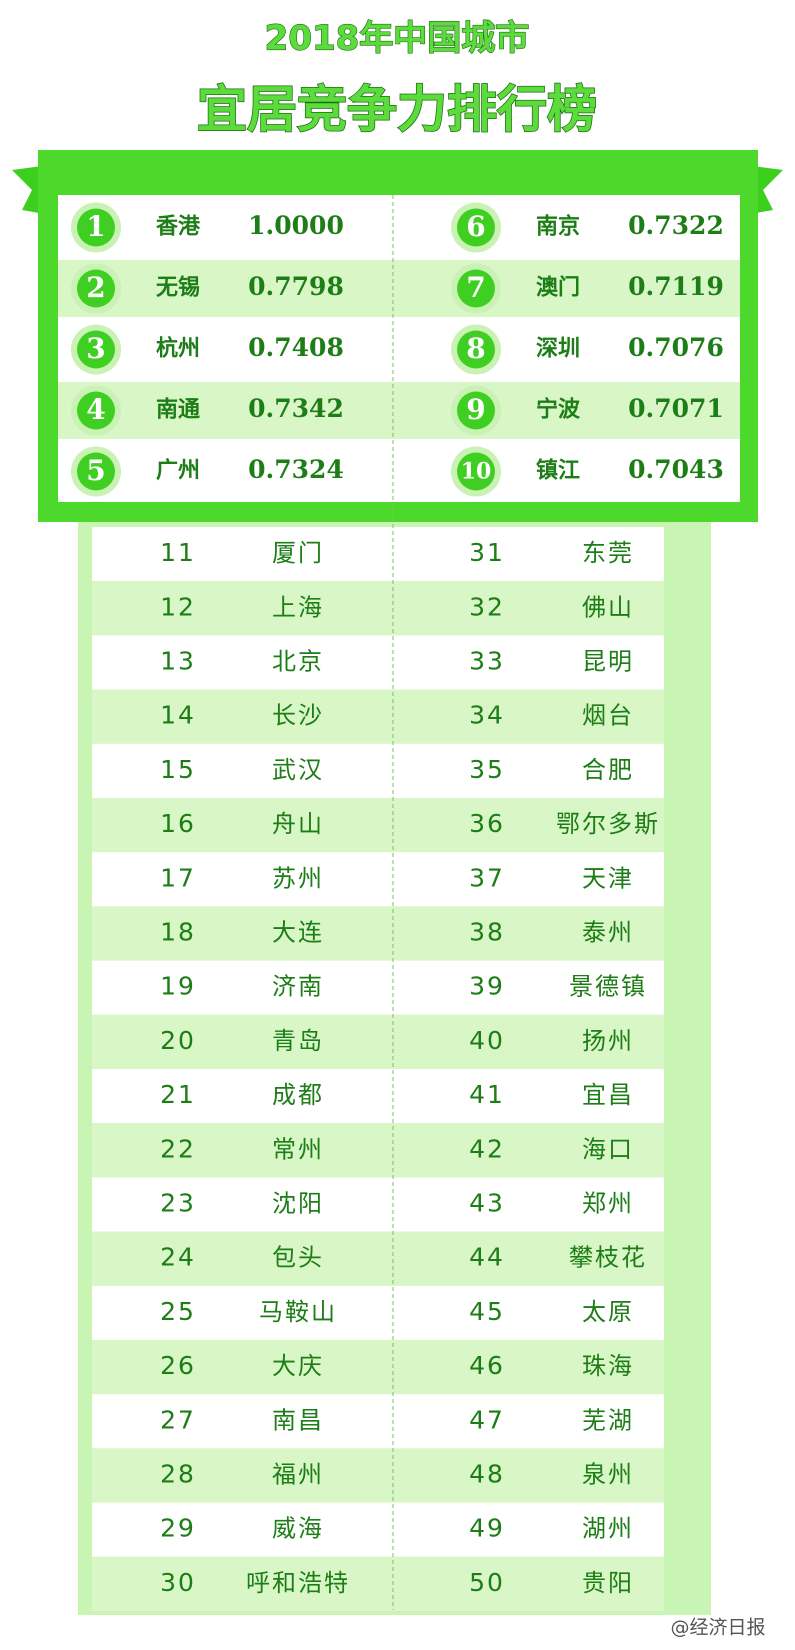 This screenshot has width=795, height=1650. Describe the element at coordinates (298, 716) in the screenshot. I see `city: 长沙` at that location.